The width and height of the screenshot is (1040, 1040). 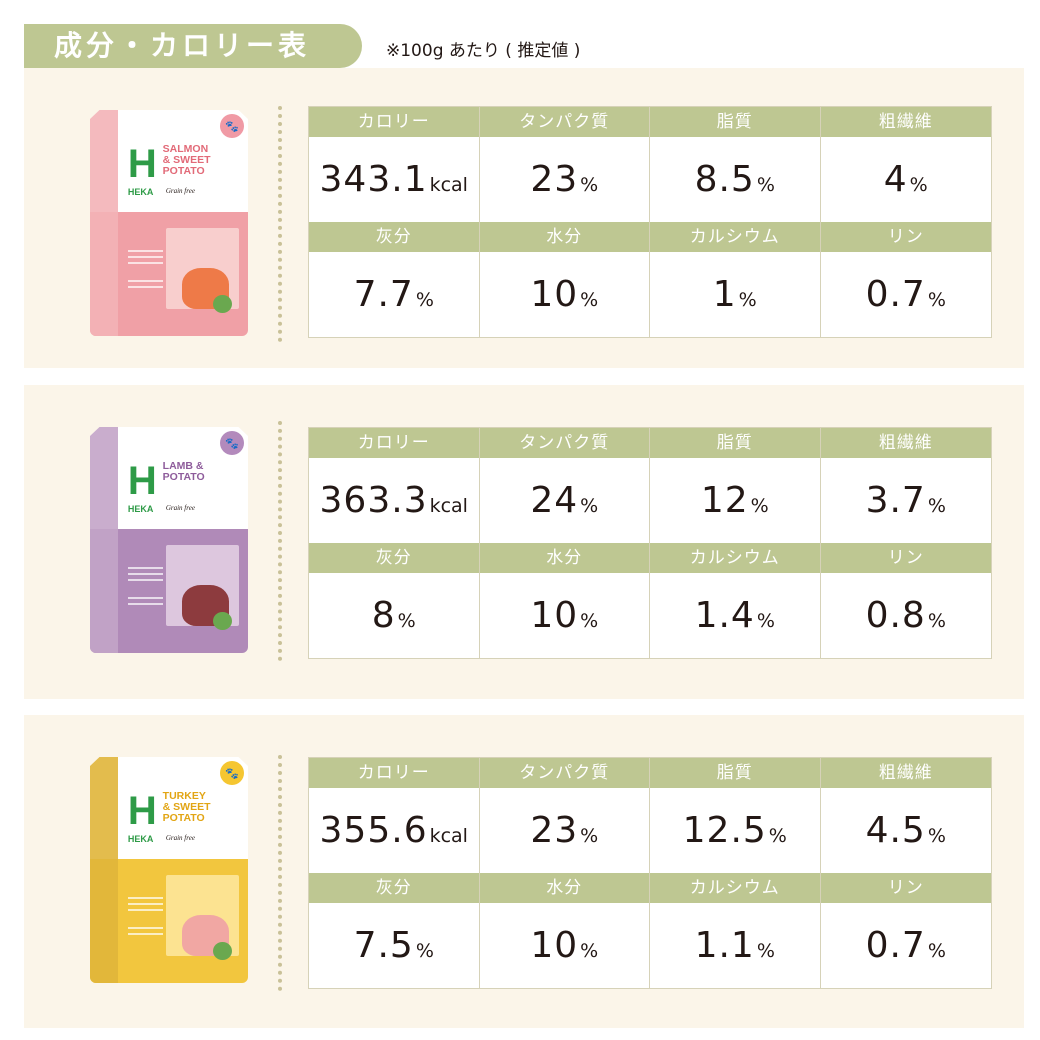 I want to click on estimate-note: ※100g あたり ( 推定値 ), so click(x=483, y=51).